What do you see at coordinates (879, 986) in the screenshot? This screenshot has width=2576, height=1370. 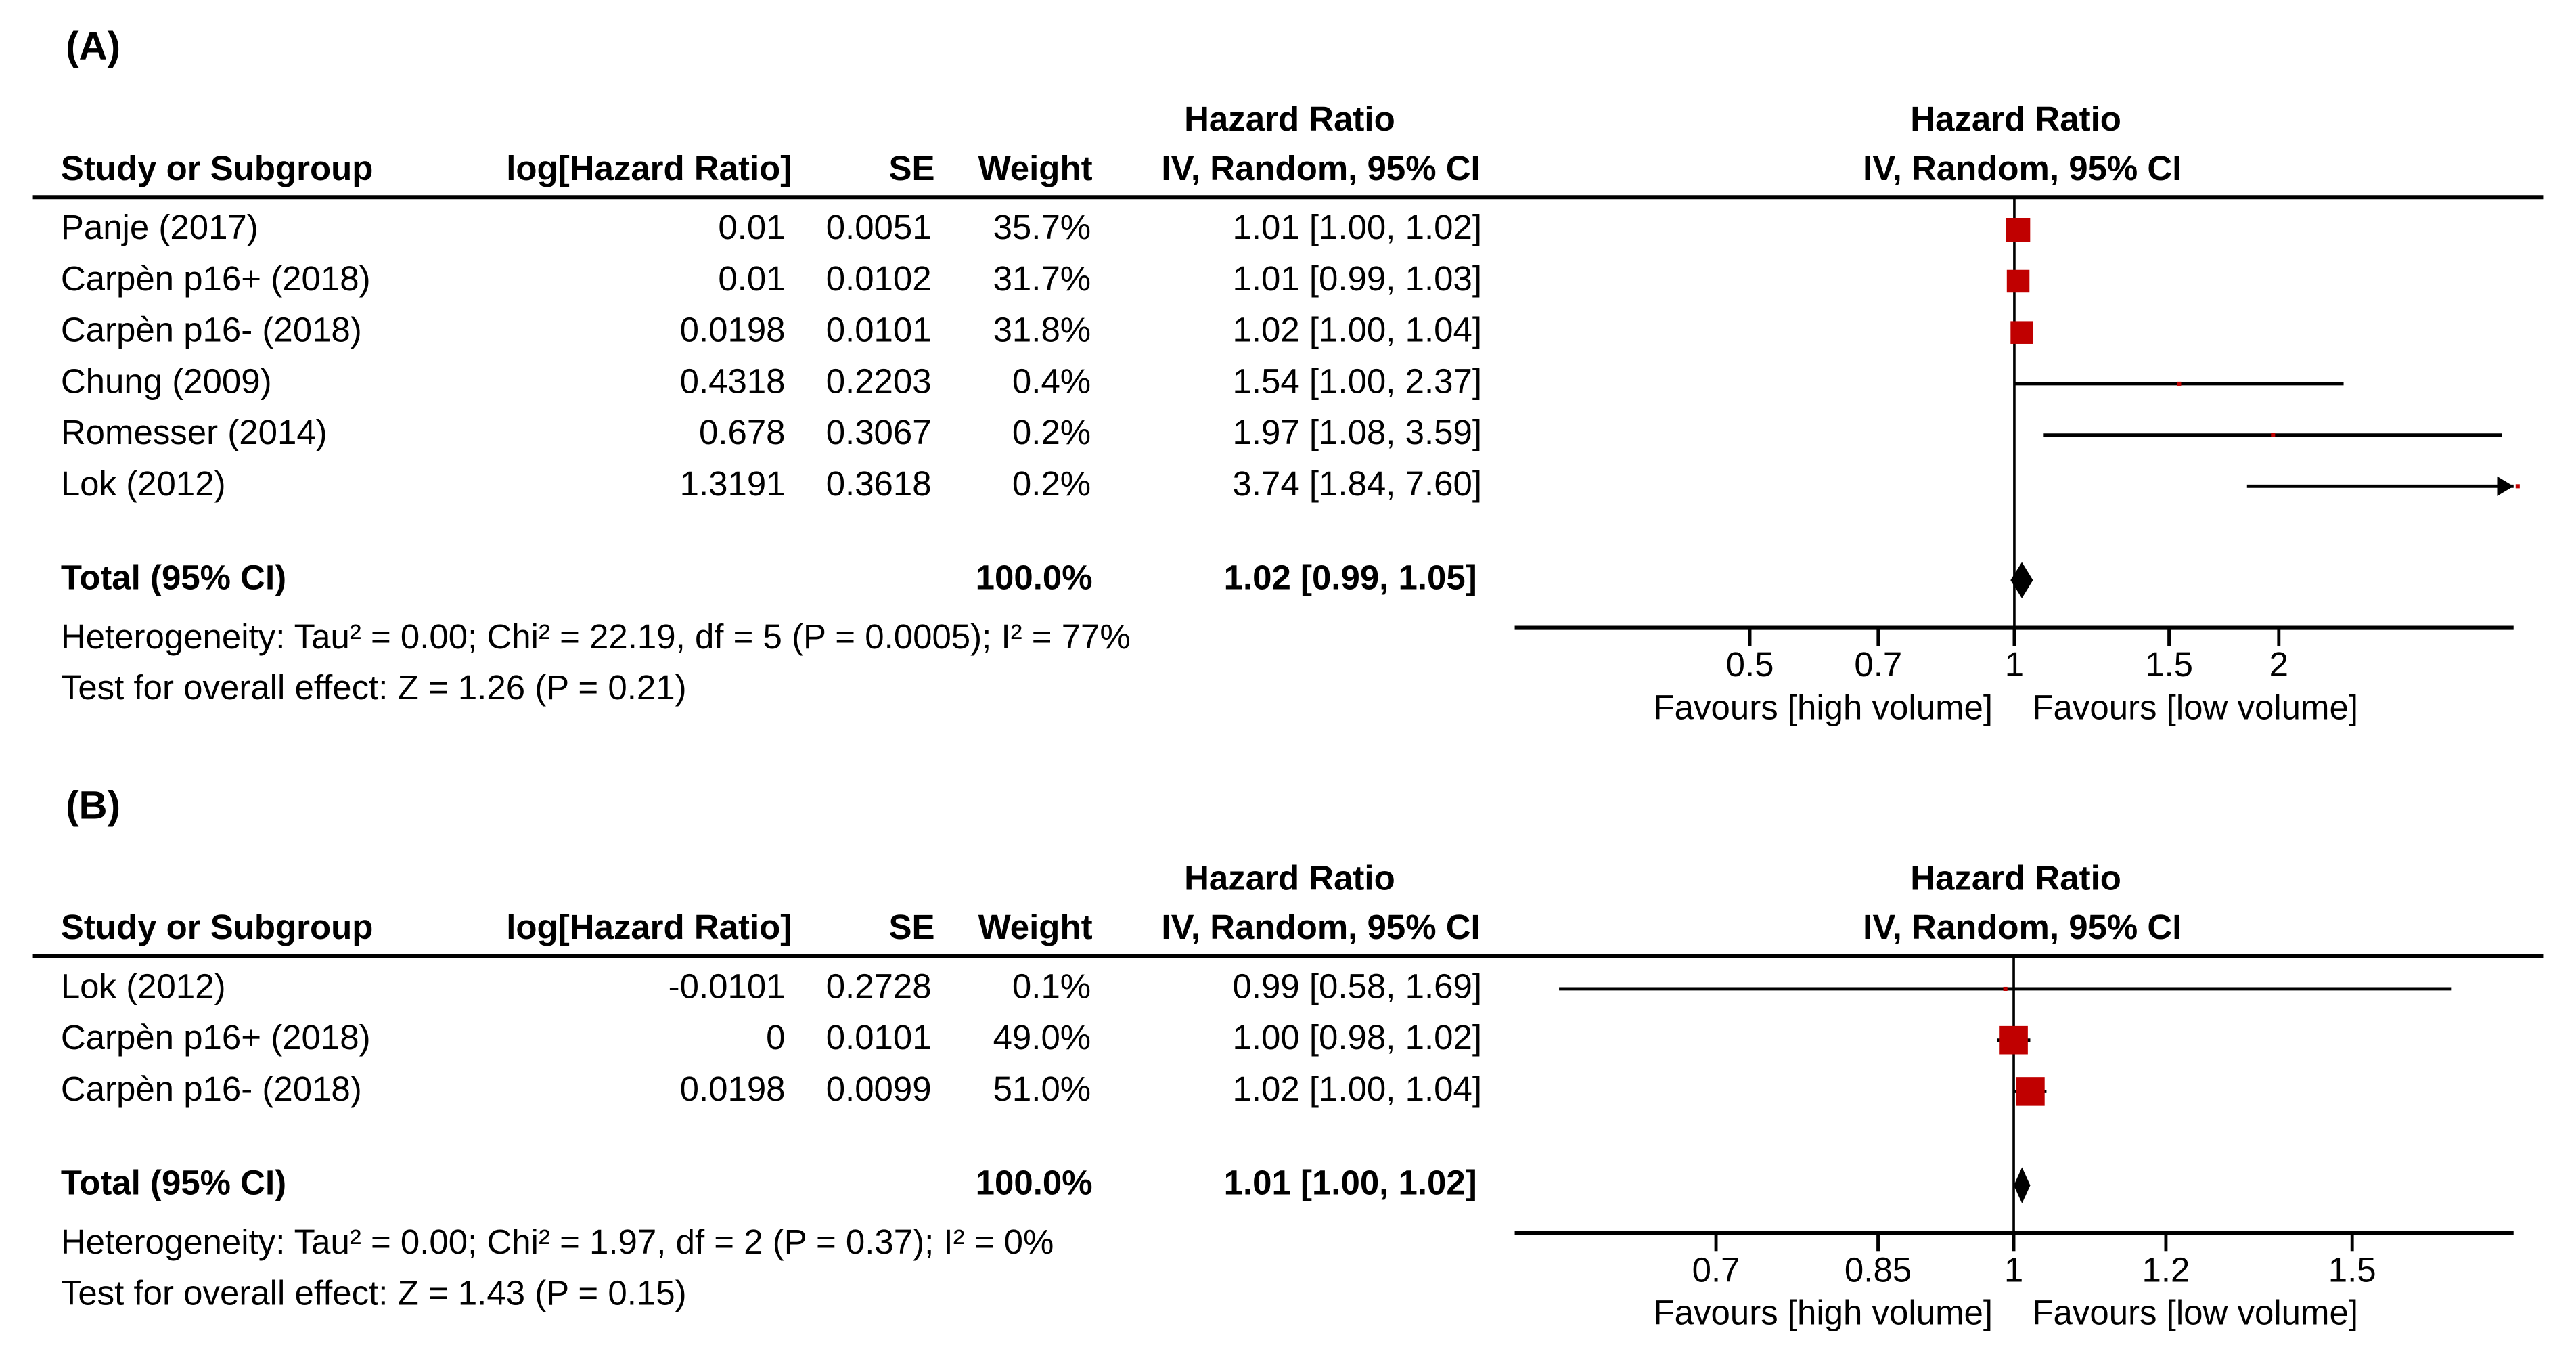 I see `se: 0.2728` at bounding box center [879, 986].